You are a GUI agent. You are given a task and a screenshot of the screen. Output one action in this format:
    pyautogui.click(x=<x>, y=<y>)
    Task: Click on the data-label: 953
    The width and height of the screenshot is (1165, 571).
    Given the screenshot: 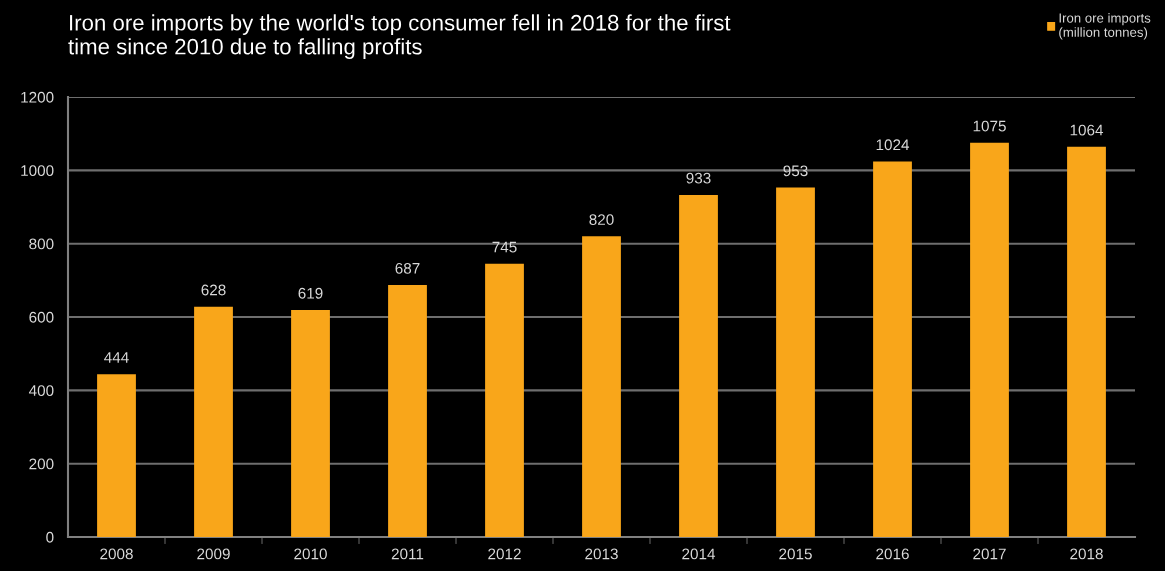 What is the action you would take?
    pyautogui.click(x=795, y=171)
    